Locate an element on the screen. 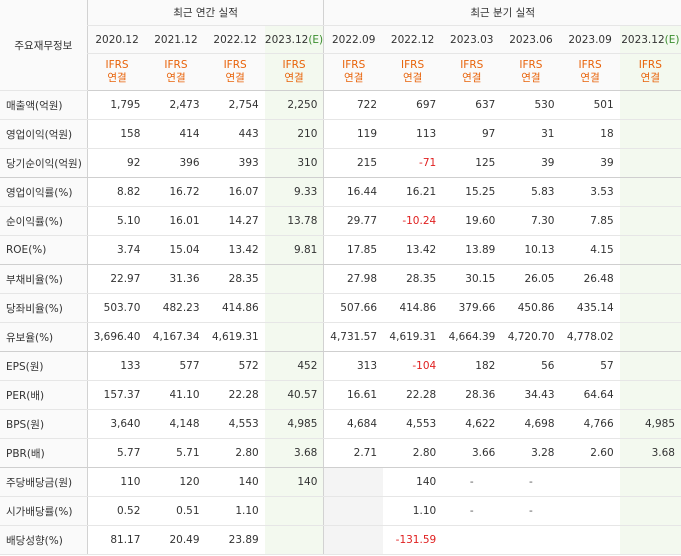  row-label: PBR(배) is located at coordinates (44, 453).